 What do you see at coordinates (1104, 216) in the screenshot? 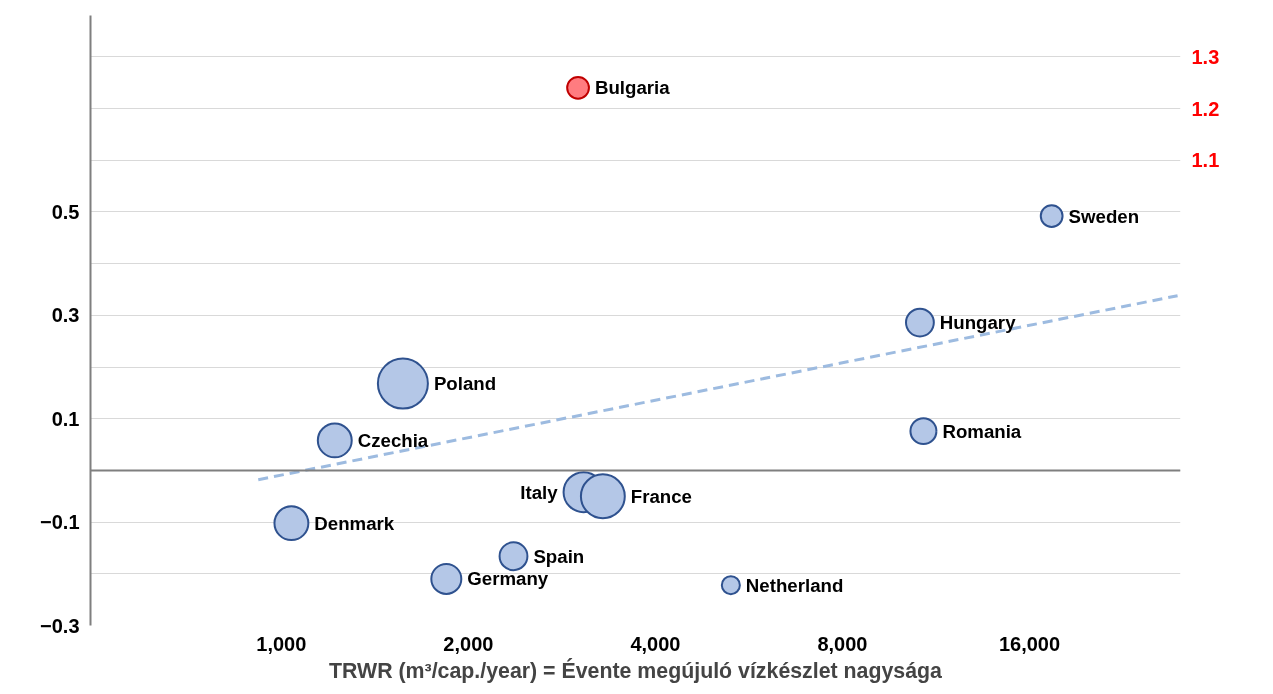
I see `series-label: Sweden` at bounding box center [1104, 216].